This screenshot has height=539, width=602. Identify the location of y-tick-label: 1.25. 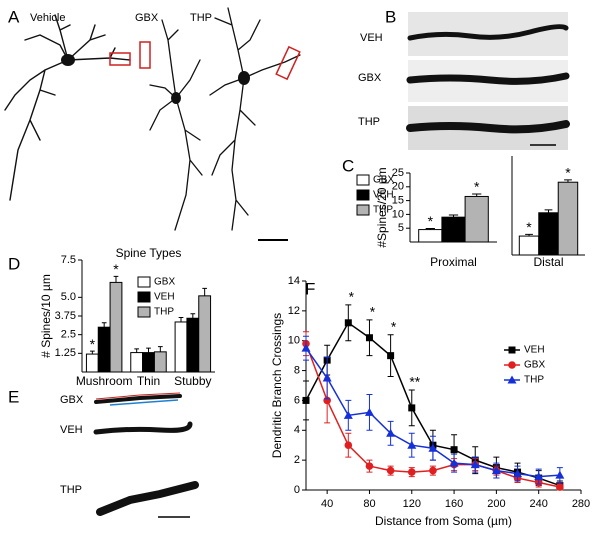
(65, 353).